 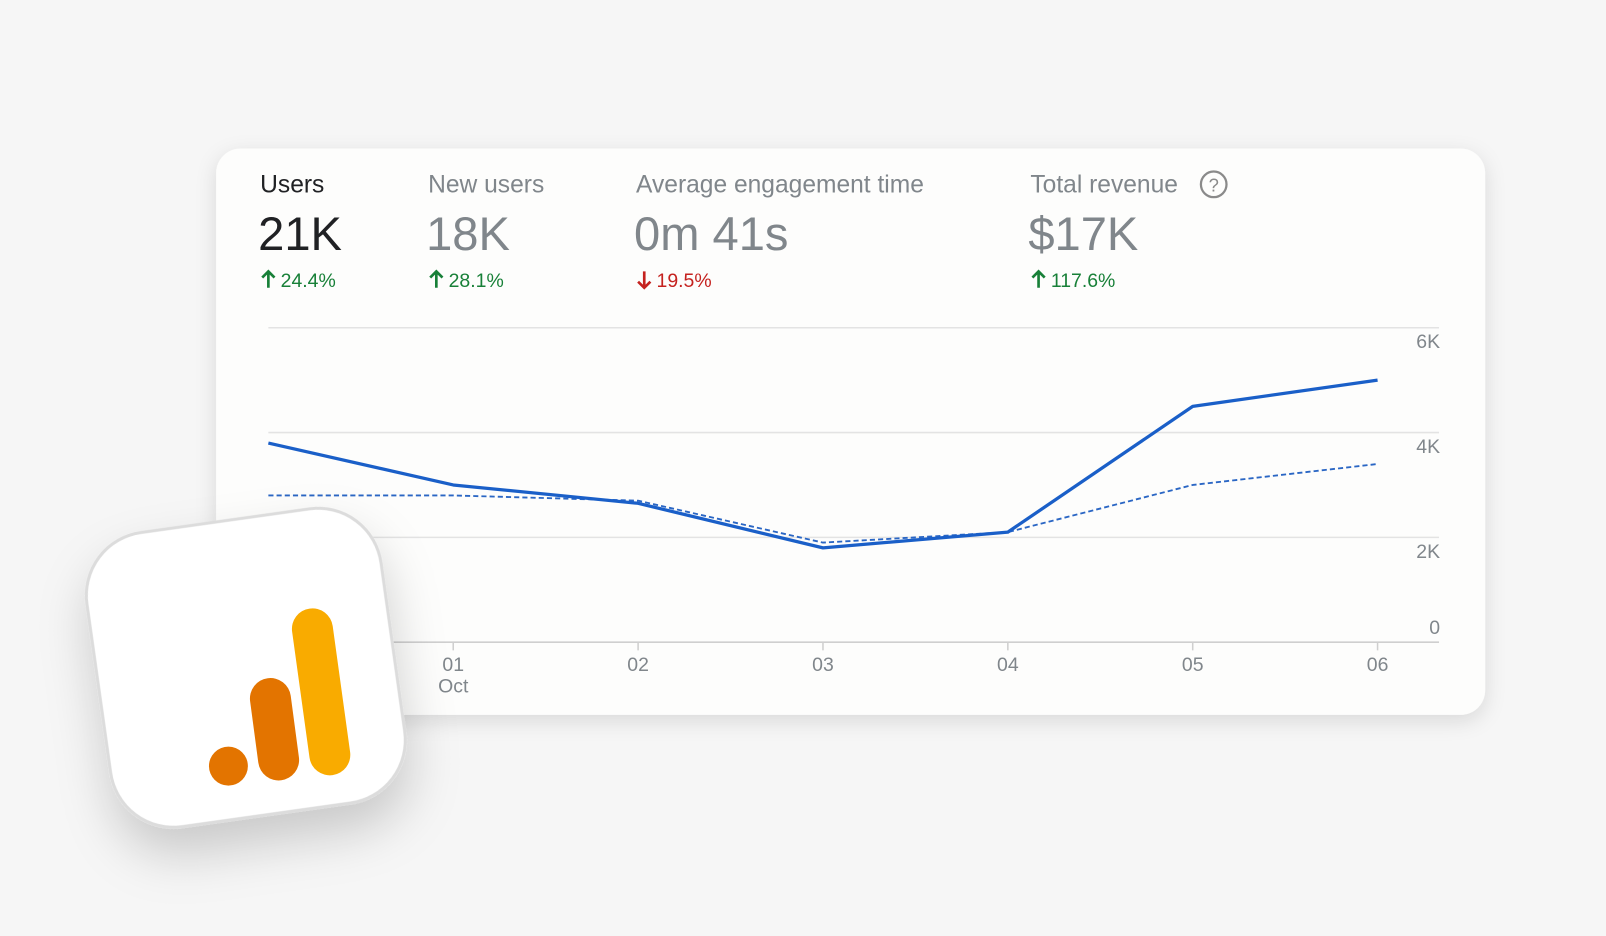 I want to click on y-tick-label: 4K, so click(x=1428, y=447).